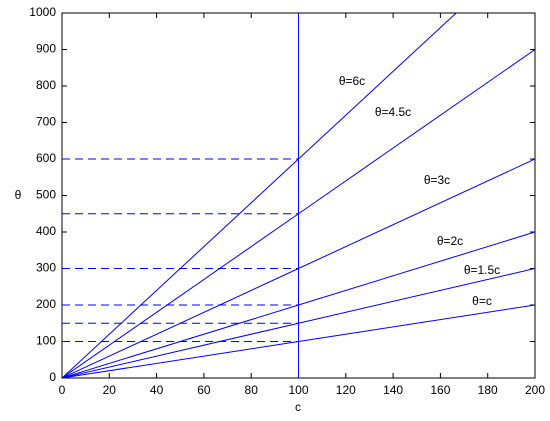 This screenshot has height=421, width=550. I want to click on line-label: θ=4.5c, so click(393, 112).